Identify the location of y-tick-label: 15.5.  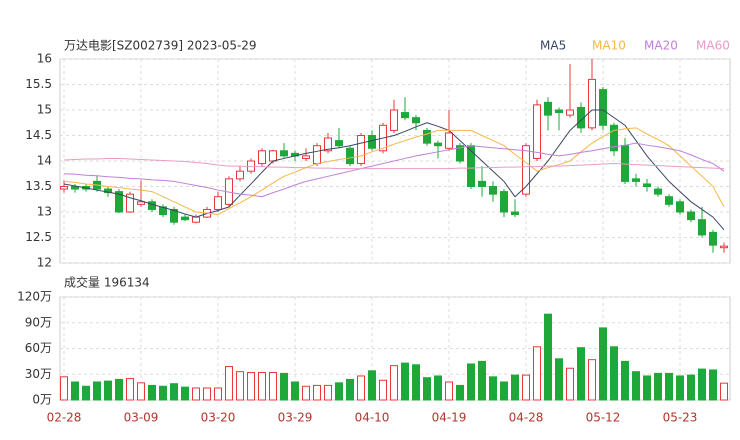
(38, 84).